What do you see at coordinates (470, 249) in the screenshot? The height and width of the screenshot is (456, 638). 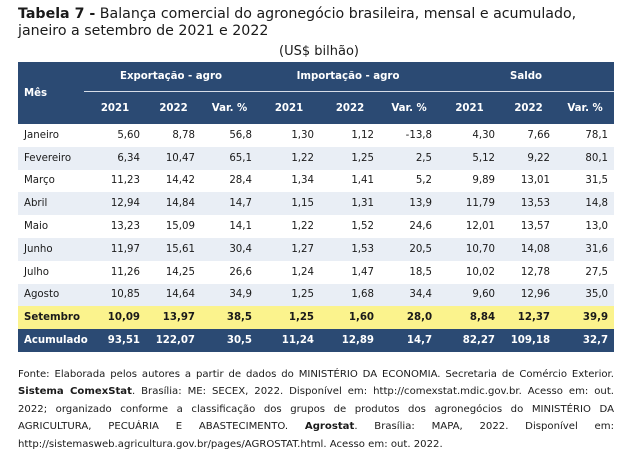 I see `value-cell: 10,70` at bounding box center [470, 249].